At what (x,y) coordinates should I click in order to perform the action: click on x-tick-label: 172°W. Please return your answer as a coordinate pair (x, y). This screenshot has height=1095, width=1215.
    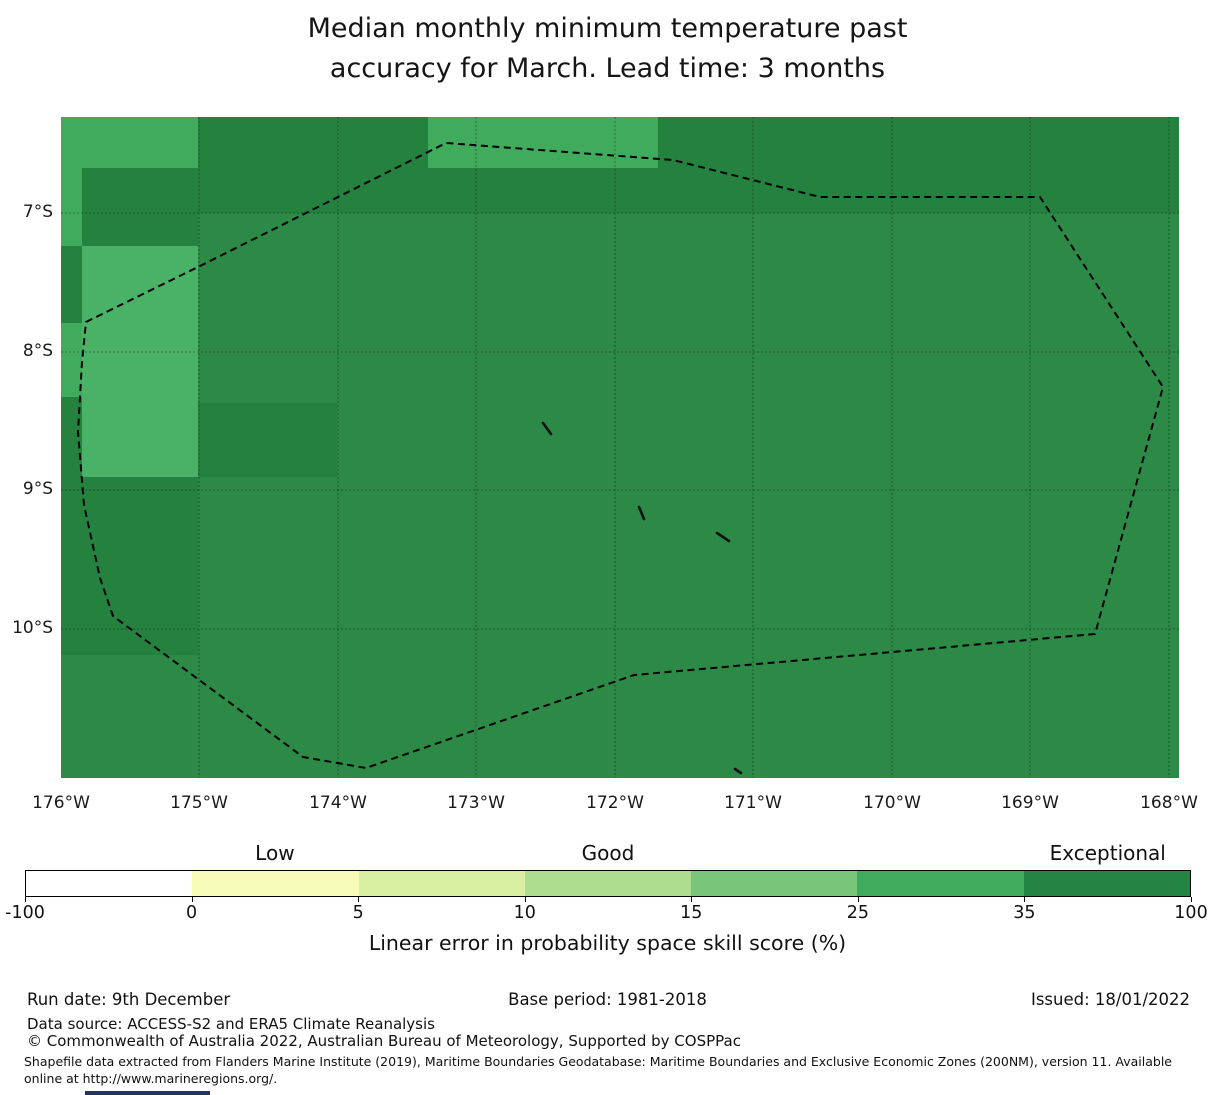
    Looking at the image, I should click on (615, 803).